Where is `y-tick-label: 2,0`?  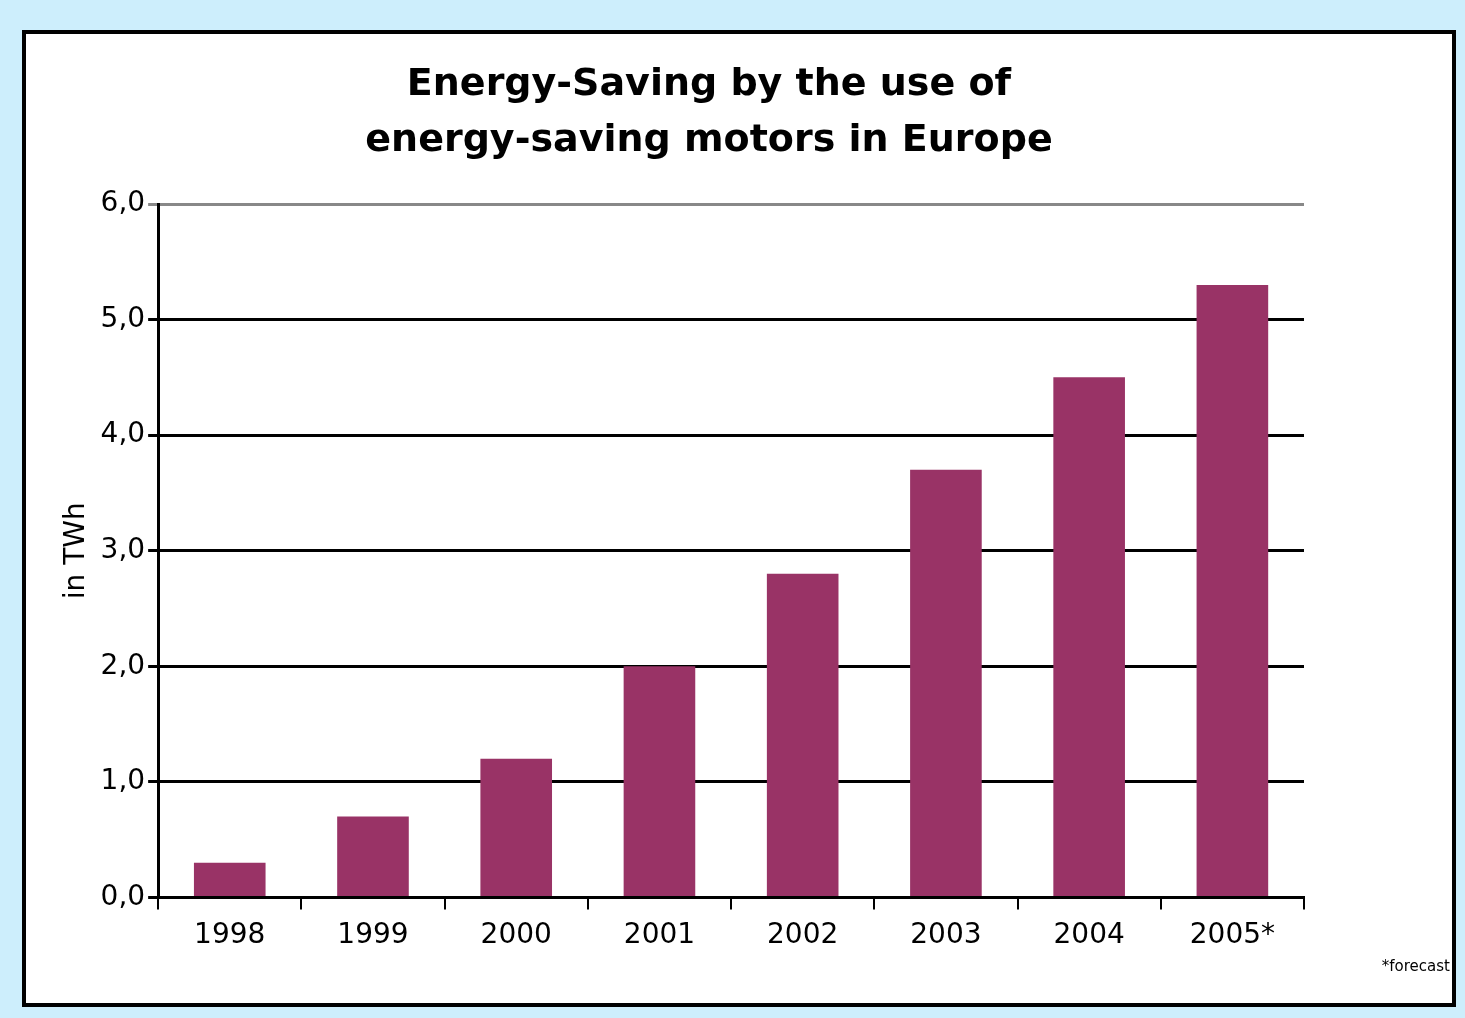 y-tick-label: 2,0 is located at coordinates (123, 664).